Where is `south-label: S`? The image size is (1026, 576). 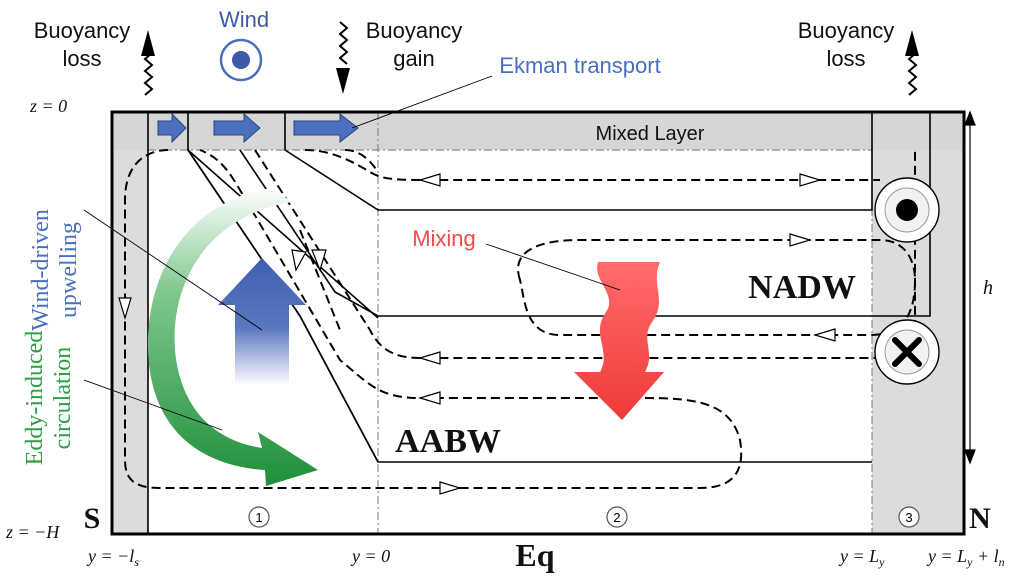 south-label: S is located at coordinates (92, 518).